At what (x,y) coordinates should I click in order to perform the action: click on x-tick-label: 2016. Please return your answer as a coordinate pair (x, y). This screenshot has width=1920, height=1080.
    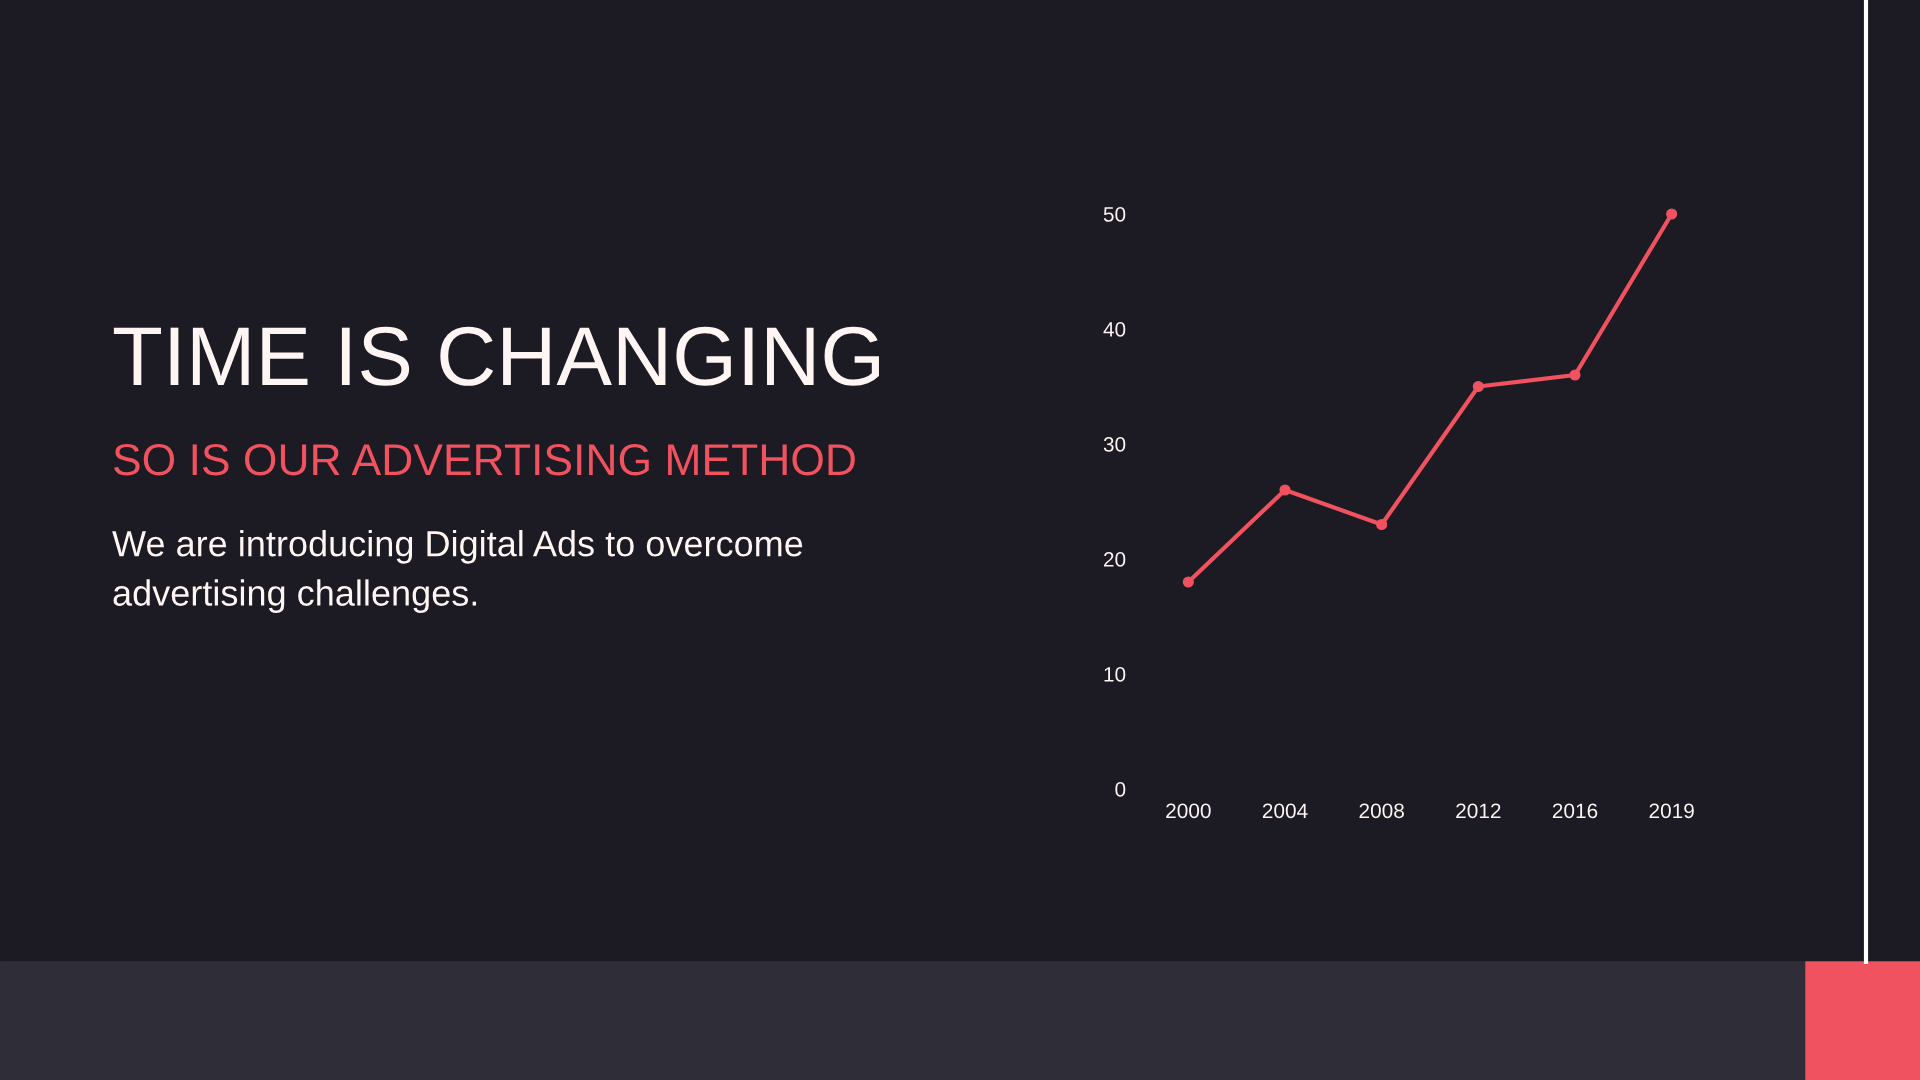
    Looking at the image, I should click on (1575, 811).